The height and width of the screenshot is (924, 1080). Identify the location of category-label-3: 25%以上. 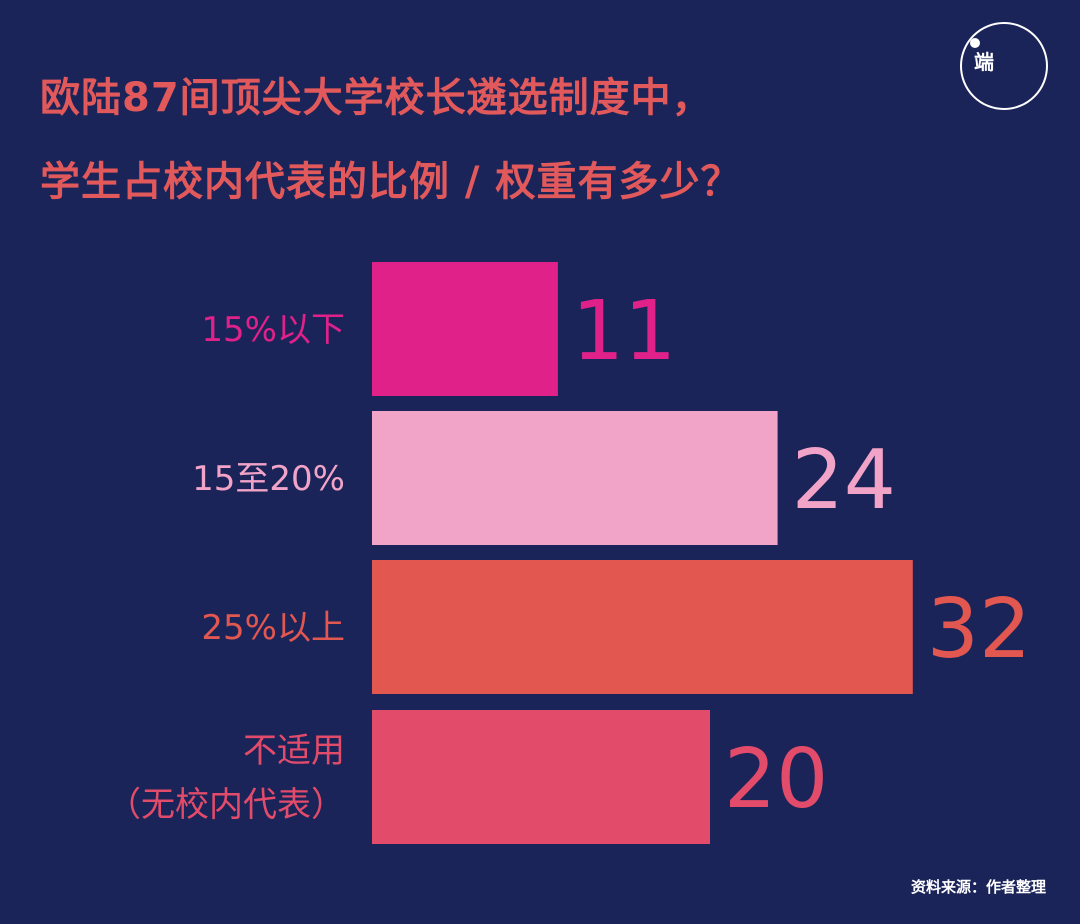
(273, 628).